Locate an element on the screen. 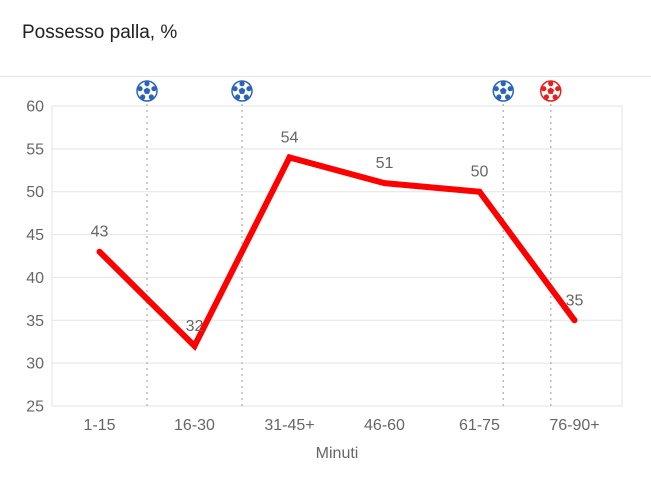 The image size is (651, 487). y-tick-label: 25 is located at coordinates (35, 407).